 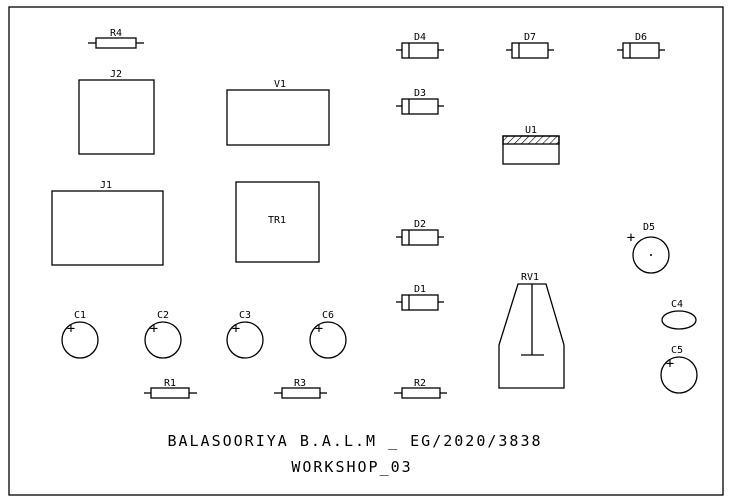 I want to click on label-r1: R1, so click(x=170, y=383).